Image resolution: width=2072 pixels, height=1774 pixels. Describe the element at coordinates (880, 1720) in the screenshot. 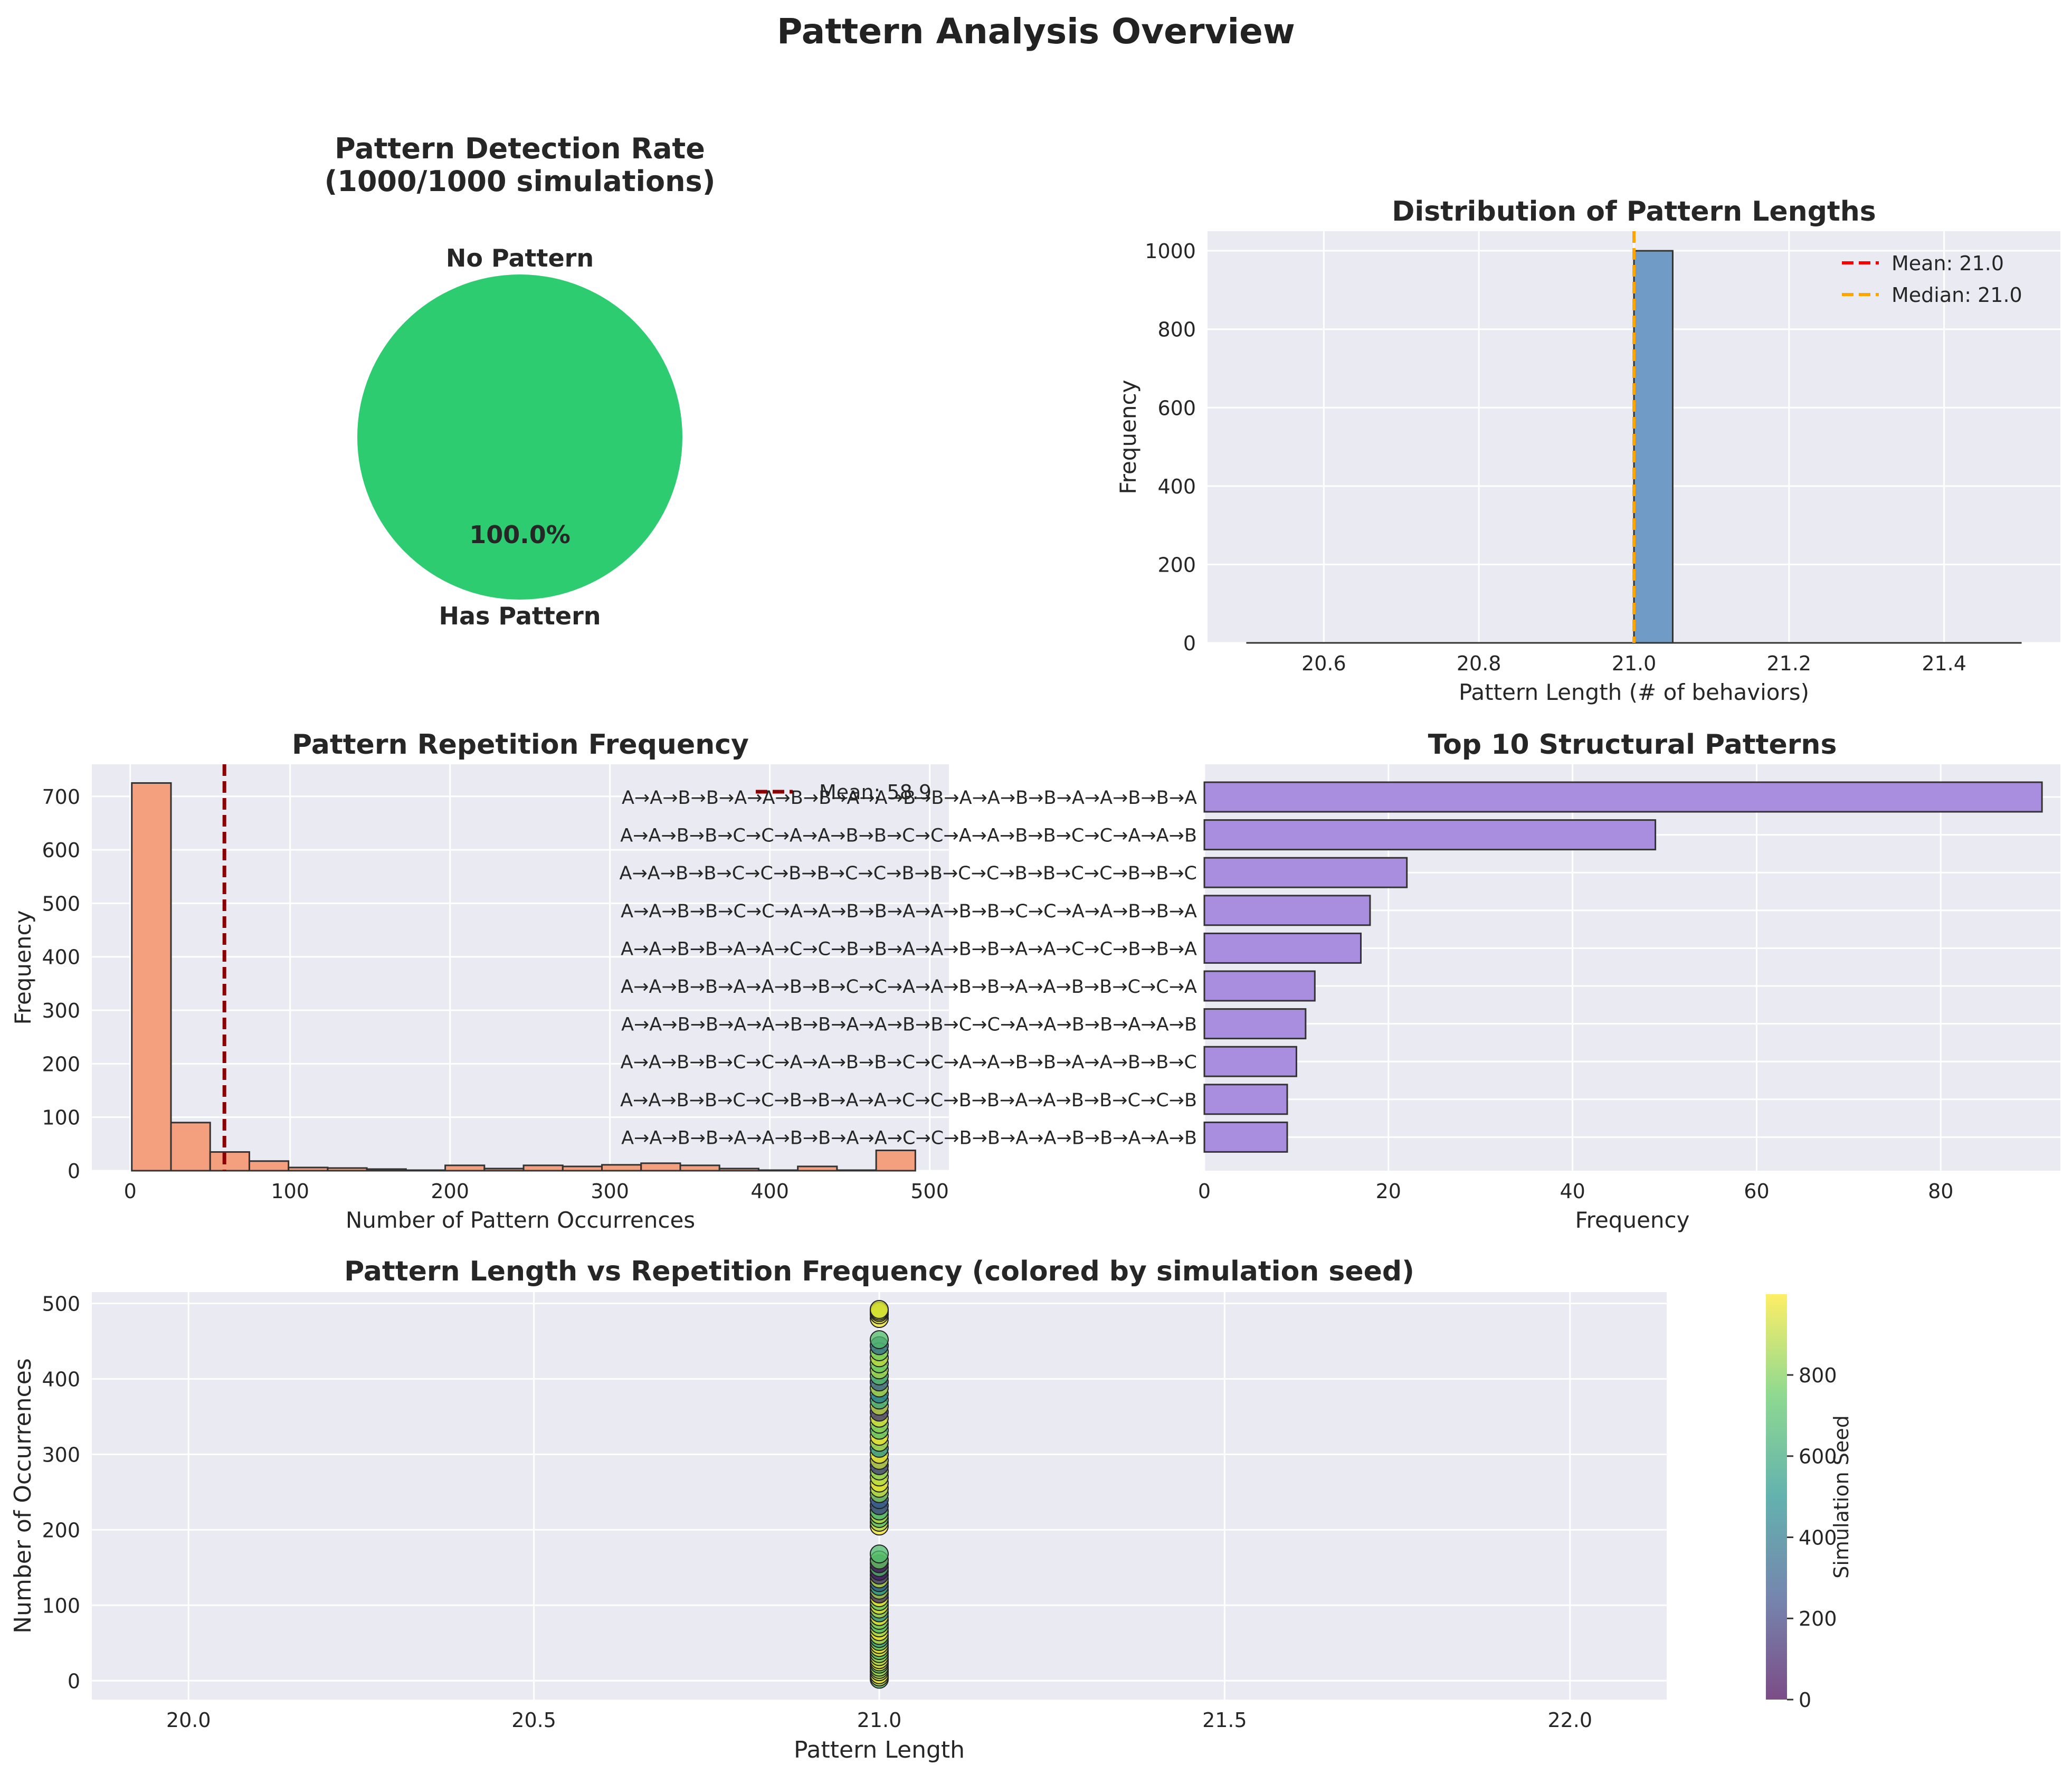

I see `scatter-xtick-label: 21.0` at that location.